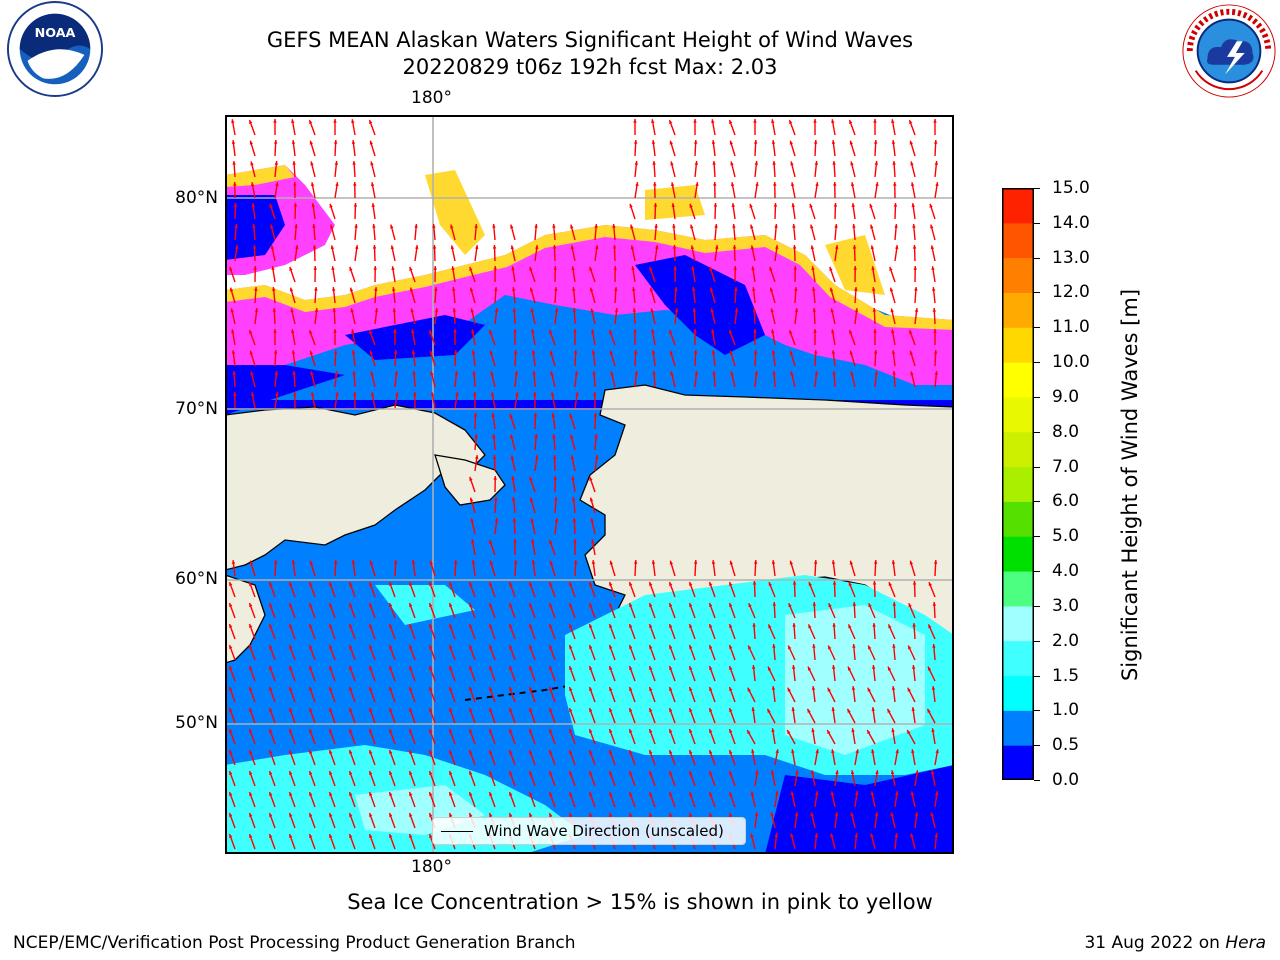  What do you see at coordinates (1018, 658) in the screenshot?
I see `colorbar-swatch` at bounding box center [1018, 658].